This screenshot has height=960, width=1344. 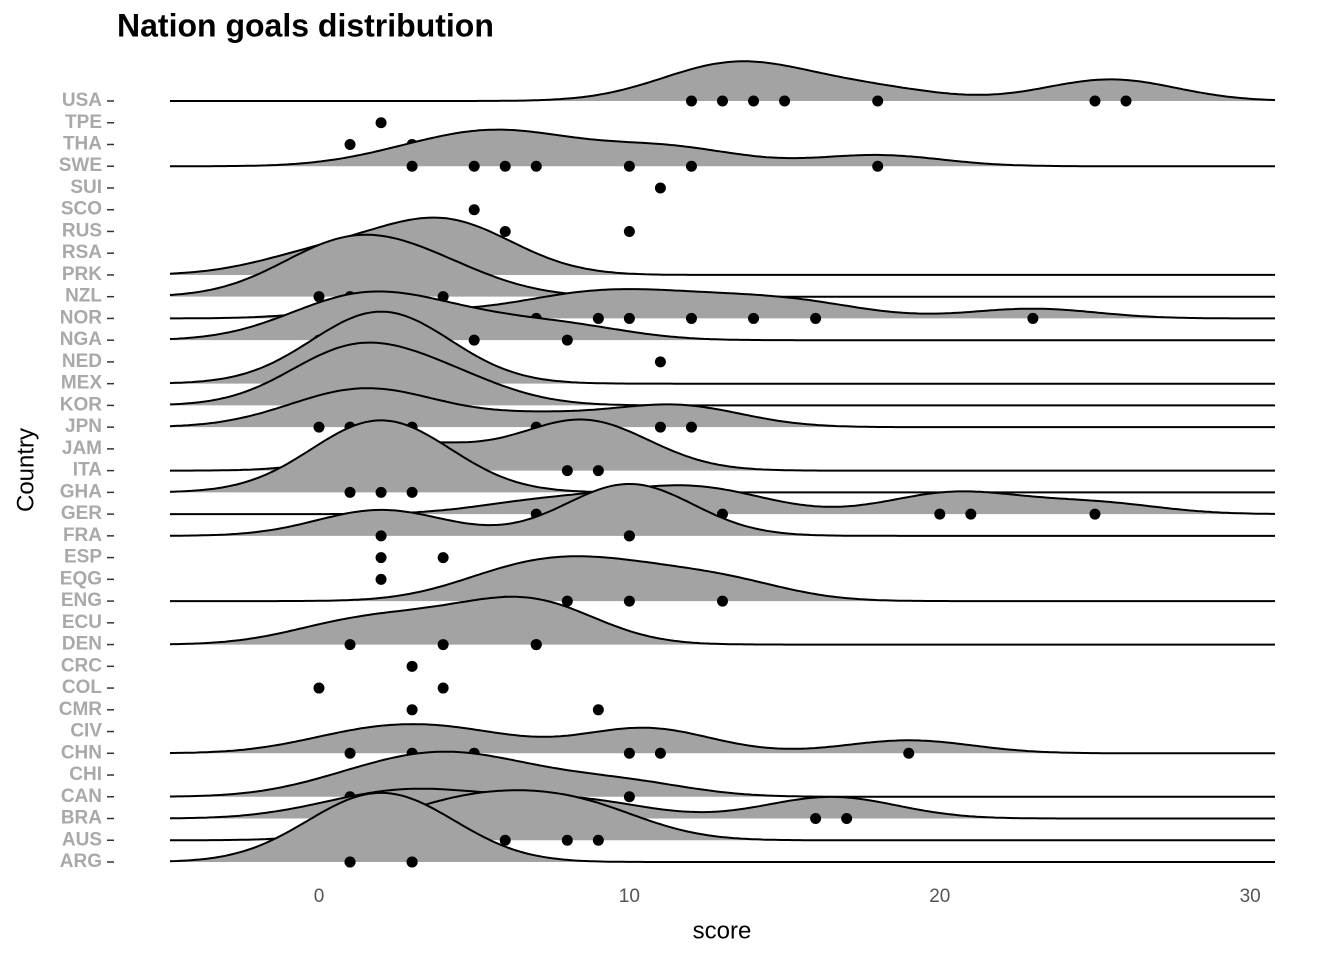 What do you see at coordinates (82, 144) in the screenshot?
I see `y-tick-label: THA` at bounding box center [82, 144].